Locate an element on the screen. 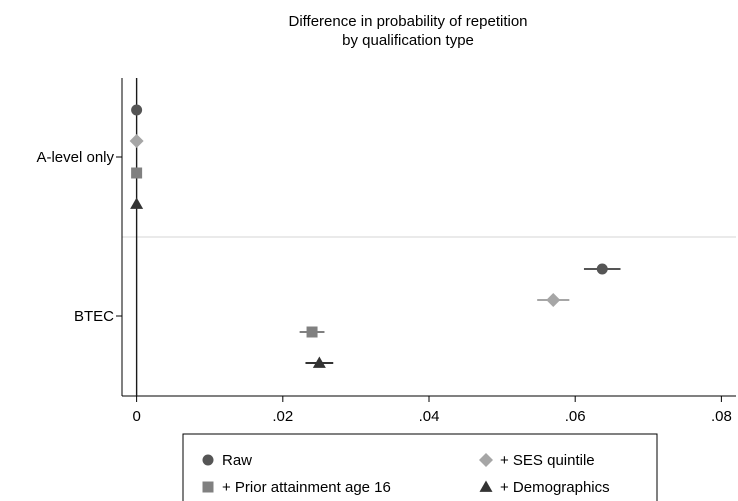  x-tick-label: .06 is located at coordinates (575, 416).